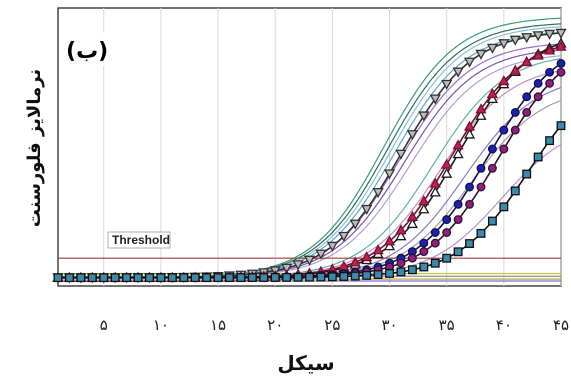  I want to click on x-tick-label: ۲۵, so click(332, 325).